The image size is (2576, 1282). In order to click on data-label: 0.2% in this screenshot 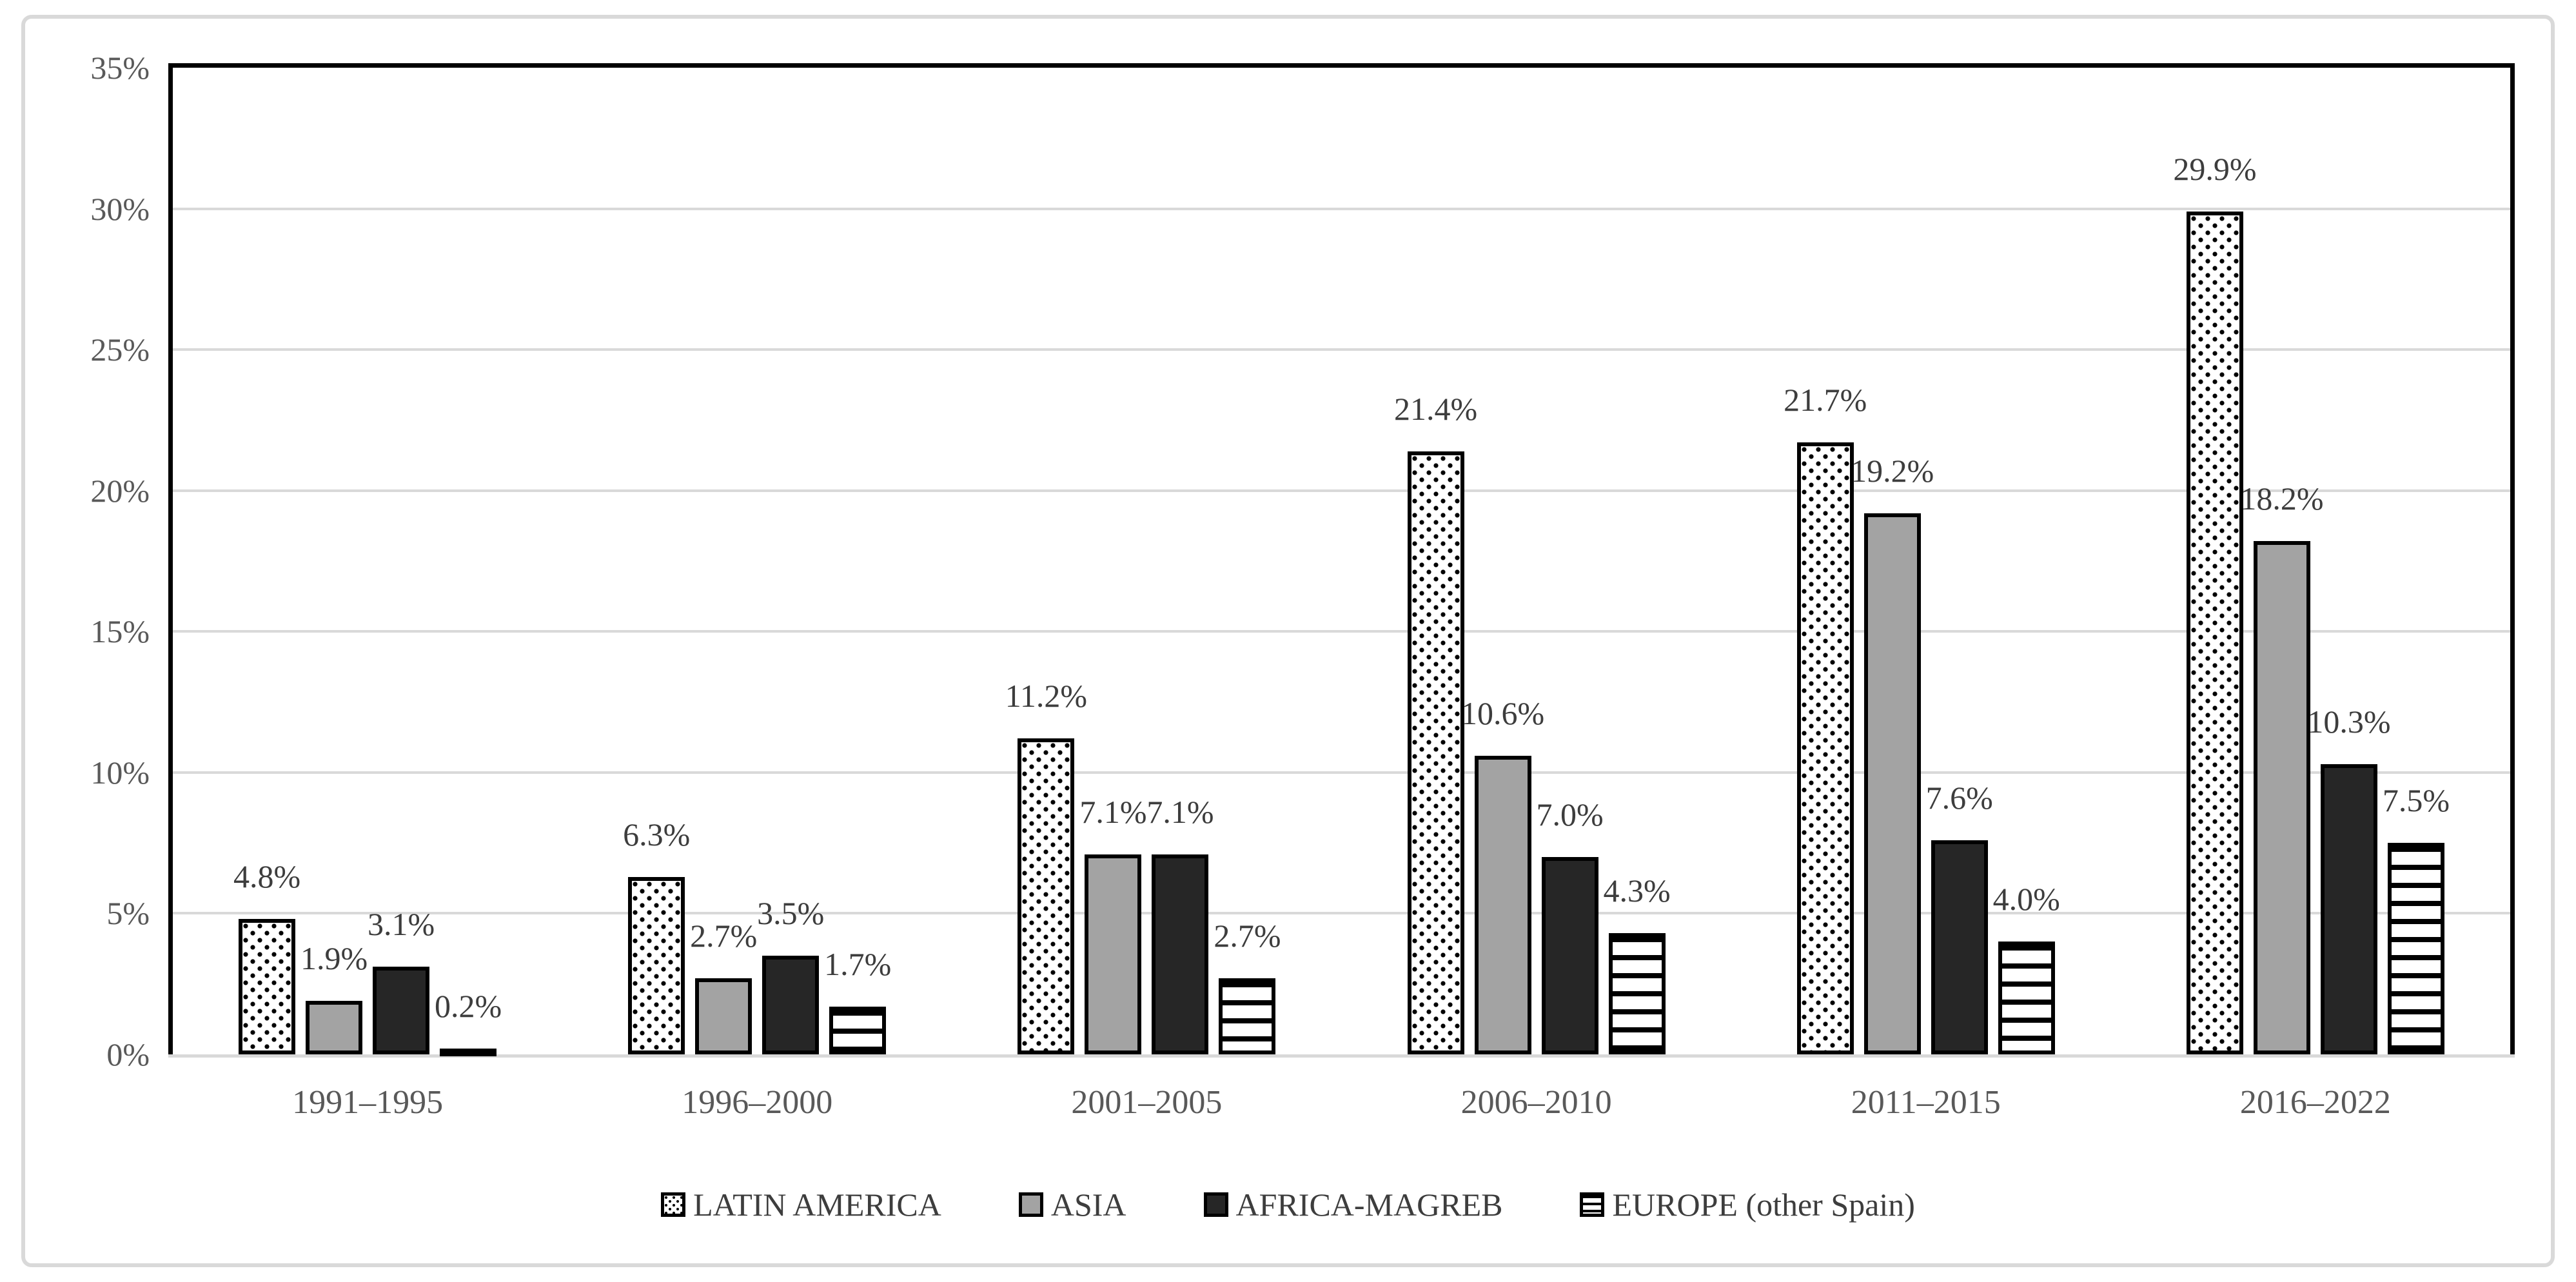, I will do `click(469, 1006)`.